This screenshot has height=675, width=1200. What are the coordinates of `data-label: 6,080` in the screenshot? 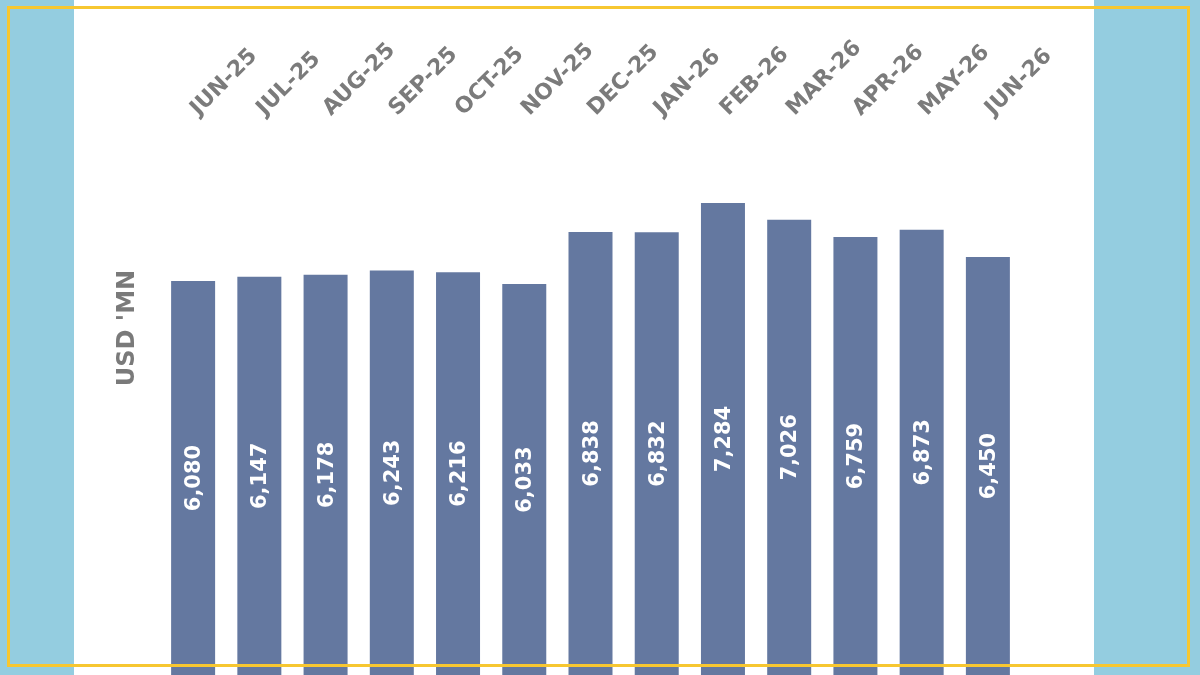 It's located at (193, 478).